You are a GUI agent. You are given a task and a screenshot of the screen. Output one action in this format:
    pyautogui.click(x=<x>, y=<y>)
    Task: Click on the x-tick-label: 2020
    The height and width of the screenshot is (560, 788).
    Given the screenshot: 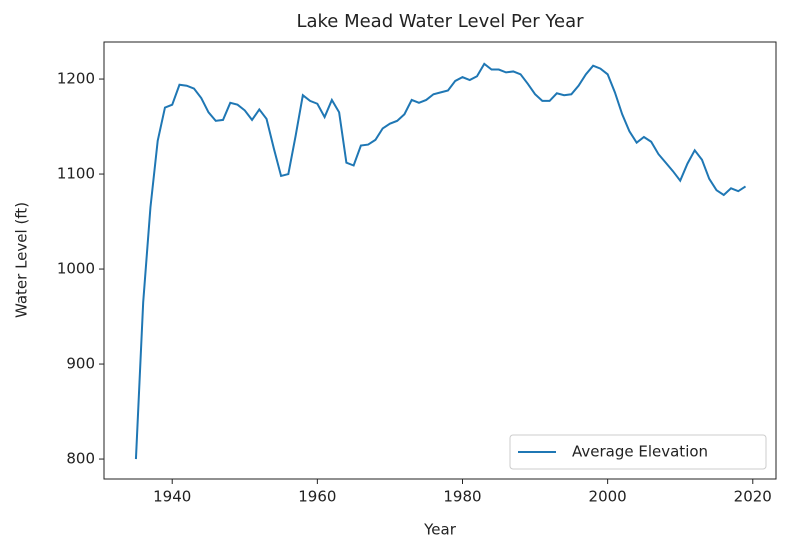 What is the action you would take?
    pyautogui.click(x=753, y=497)
    